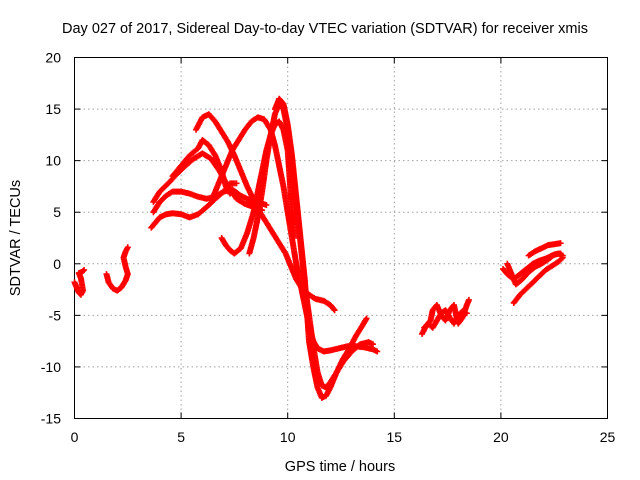  Describe the element at coordinates (608, 437) in the screenshot. I see `x-tick-label: 25` at that location.